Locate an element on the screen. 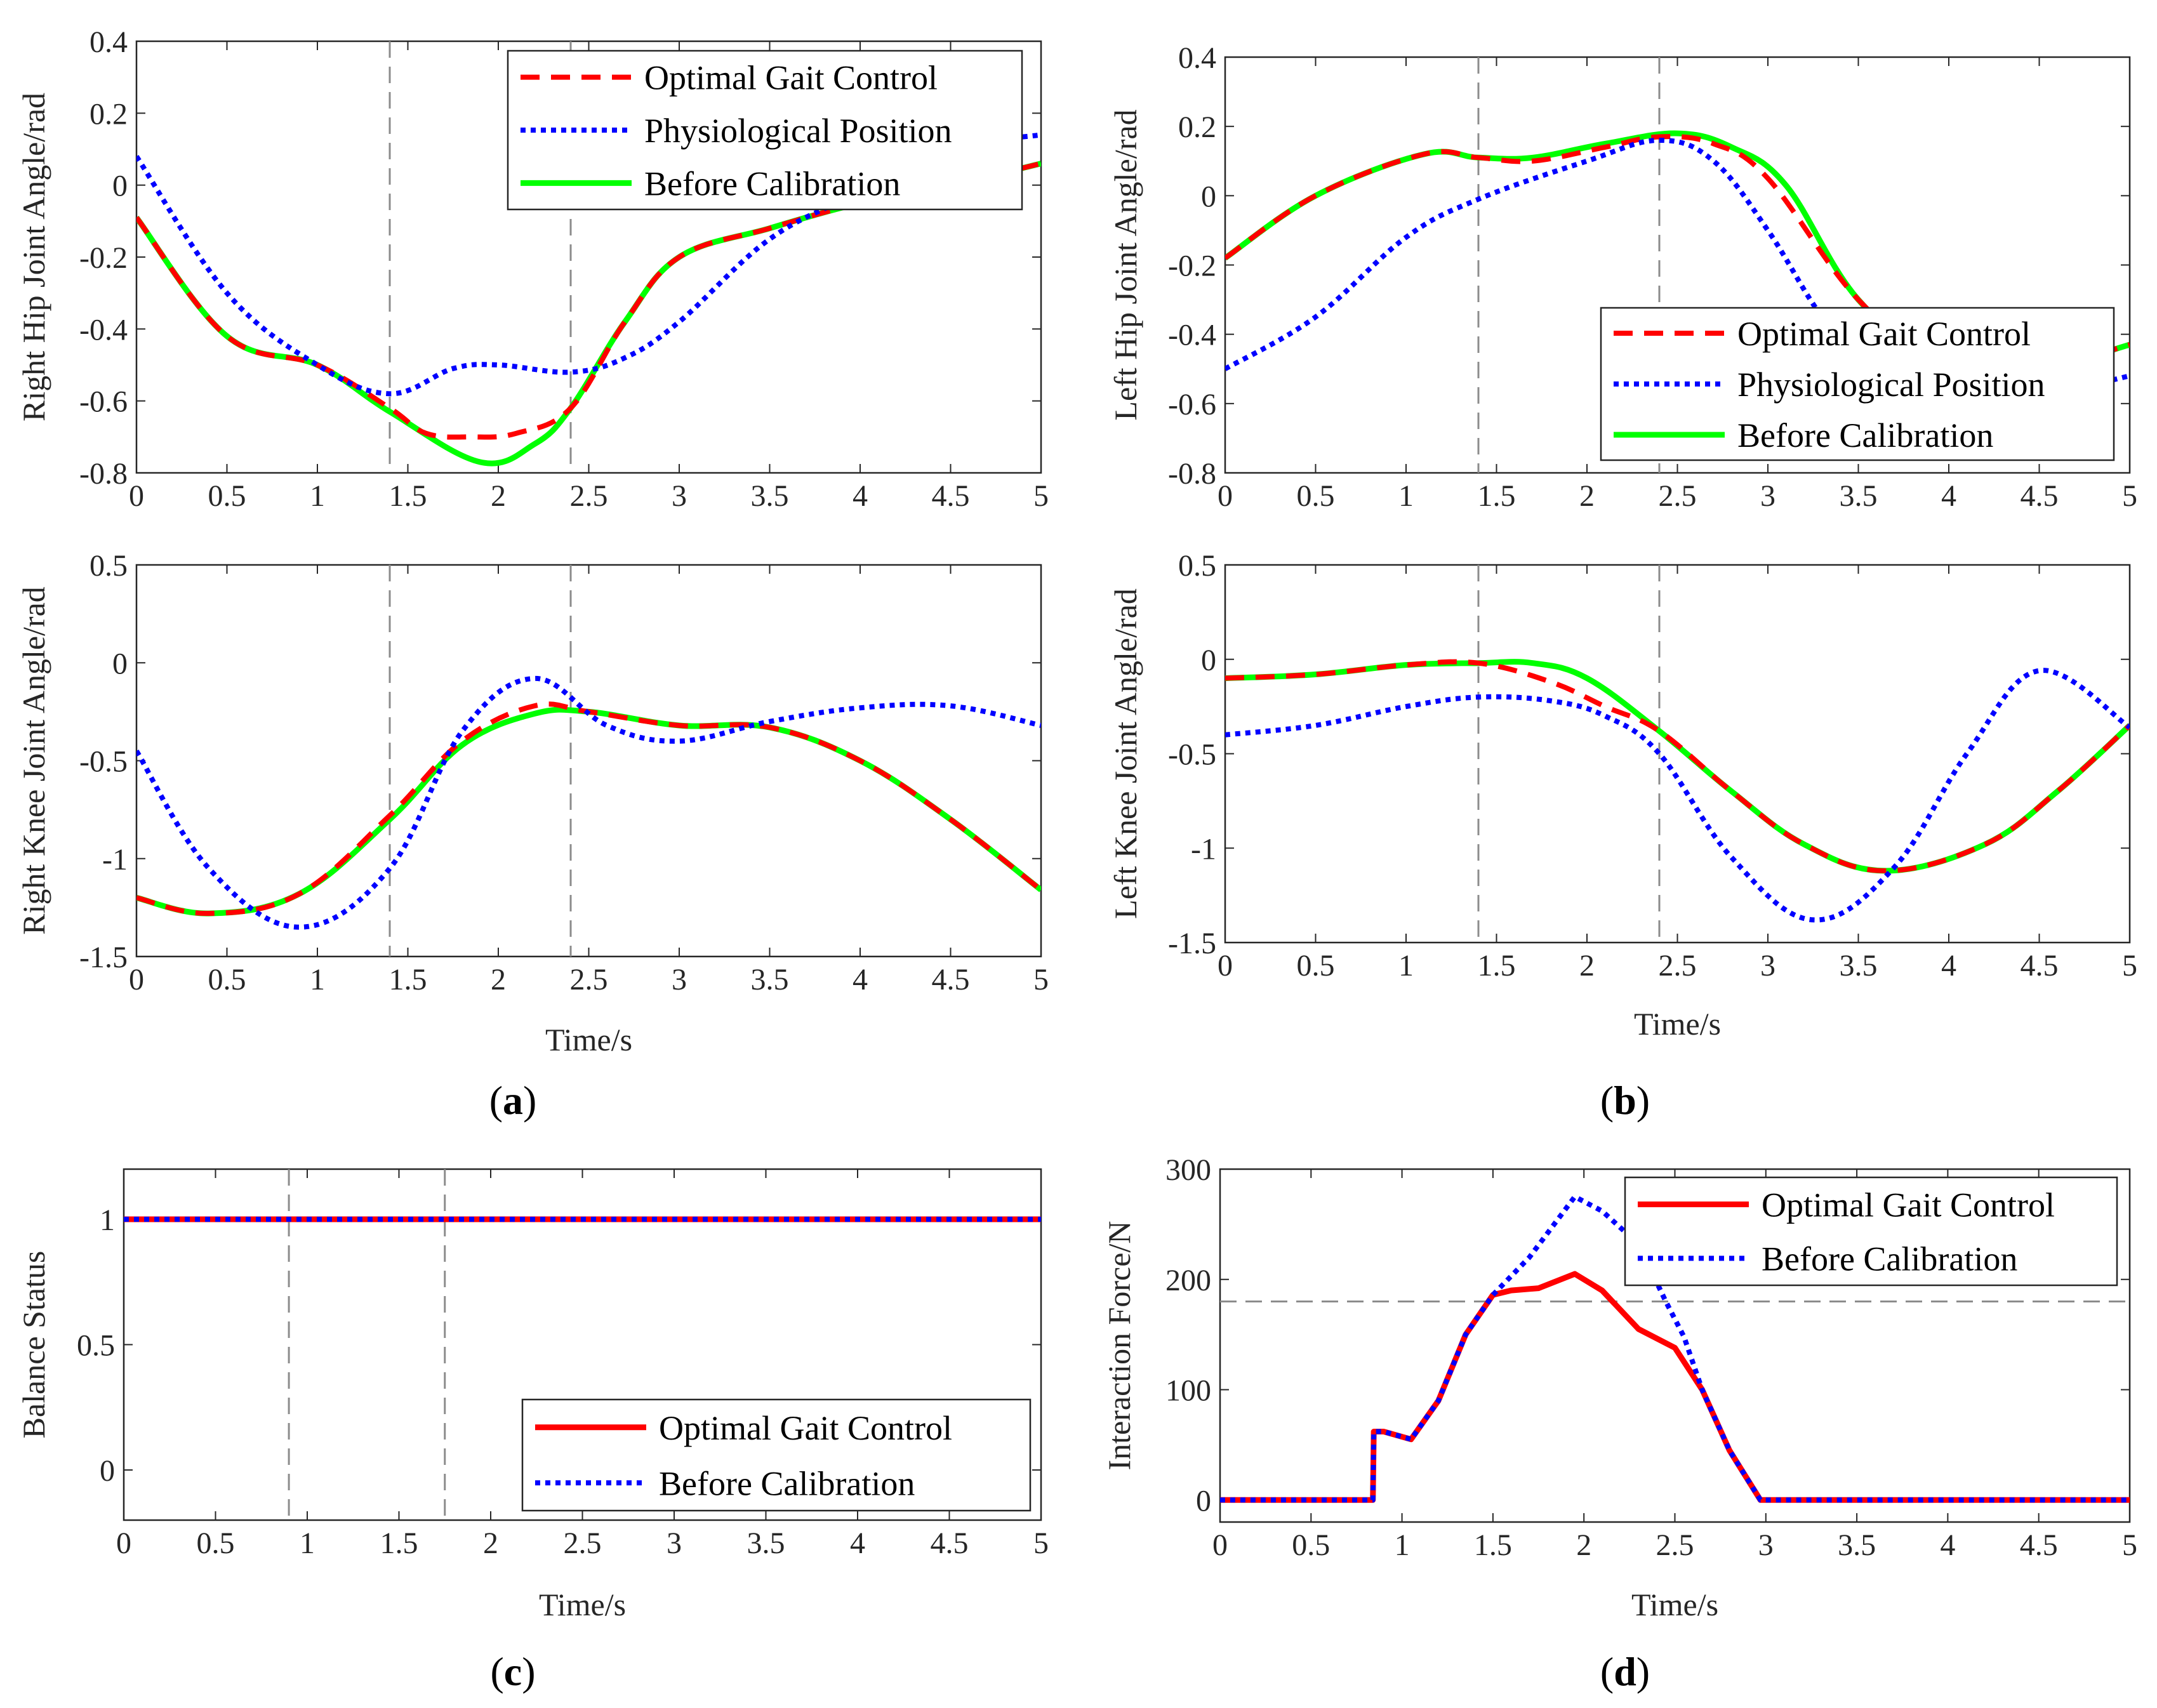 Image resolution: width=2157 pixels, height=1708 pixels. y-axis-label: Interaction Force/N is located at coordinates (1119, 1346).